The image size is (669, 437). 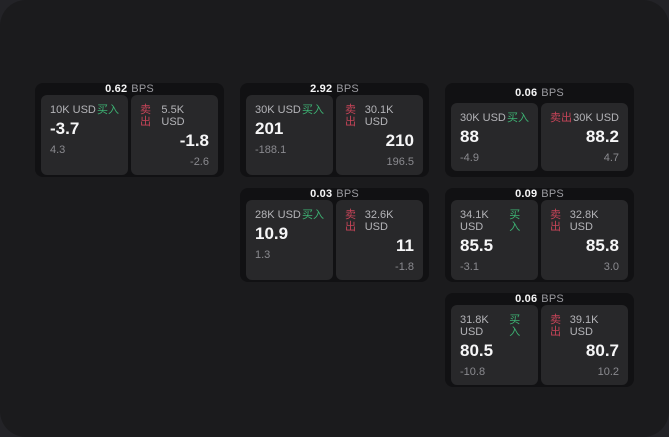 I want to click on spread-value: 0.62, so click(x=116, y=89).